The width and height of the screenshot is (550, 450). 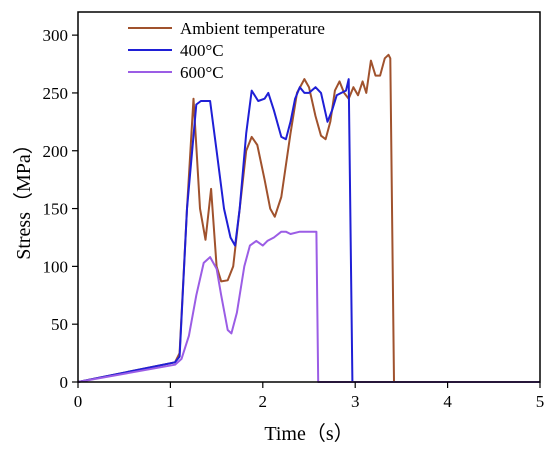 I want to click on y-tick-label: 200, so click(x=56, y=151).